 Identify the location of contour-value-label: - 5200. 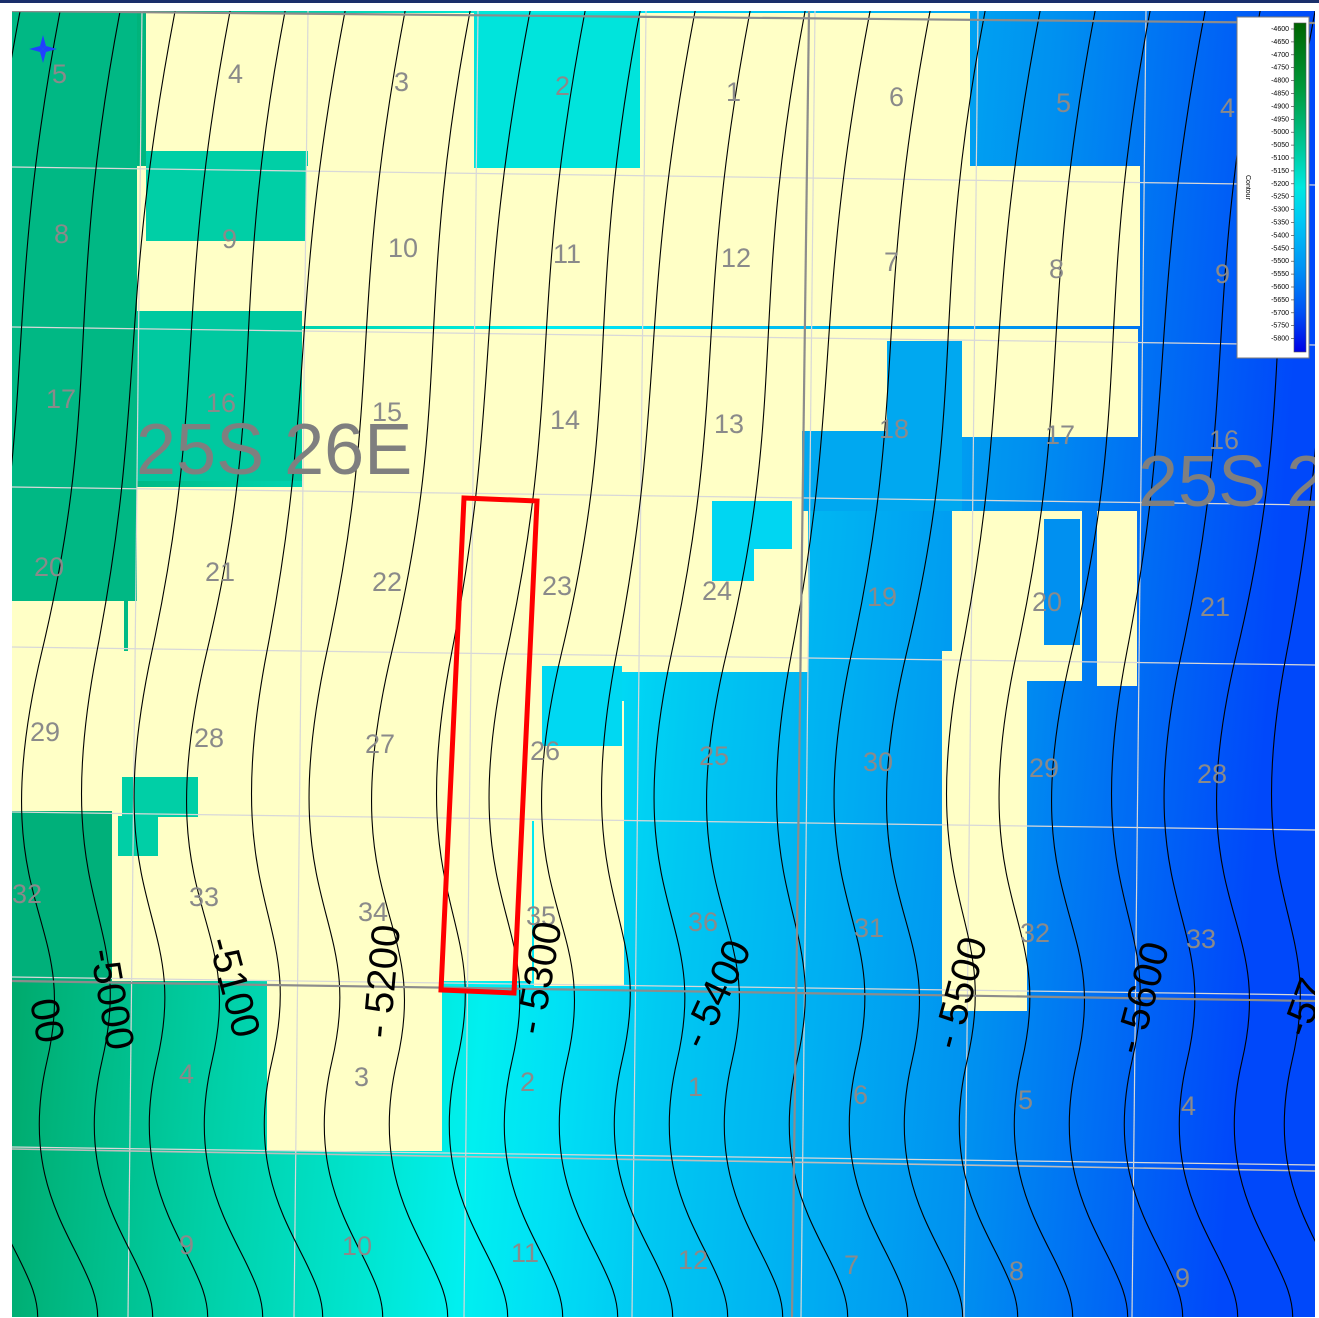
(382, 981).